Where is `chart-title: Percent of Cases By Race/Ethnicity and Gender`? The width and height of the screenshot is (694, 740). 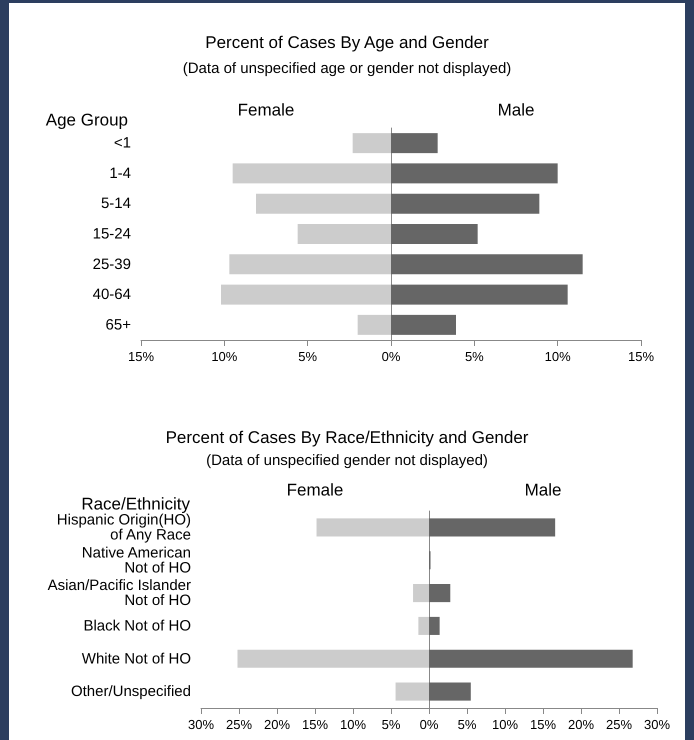
chart-title: Percent of Cases By Race/Ethnicity and Gender is located at coordinates (347, 437).